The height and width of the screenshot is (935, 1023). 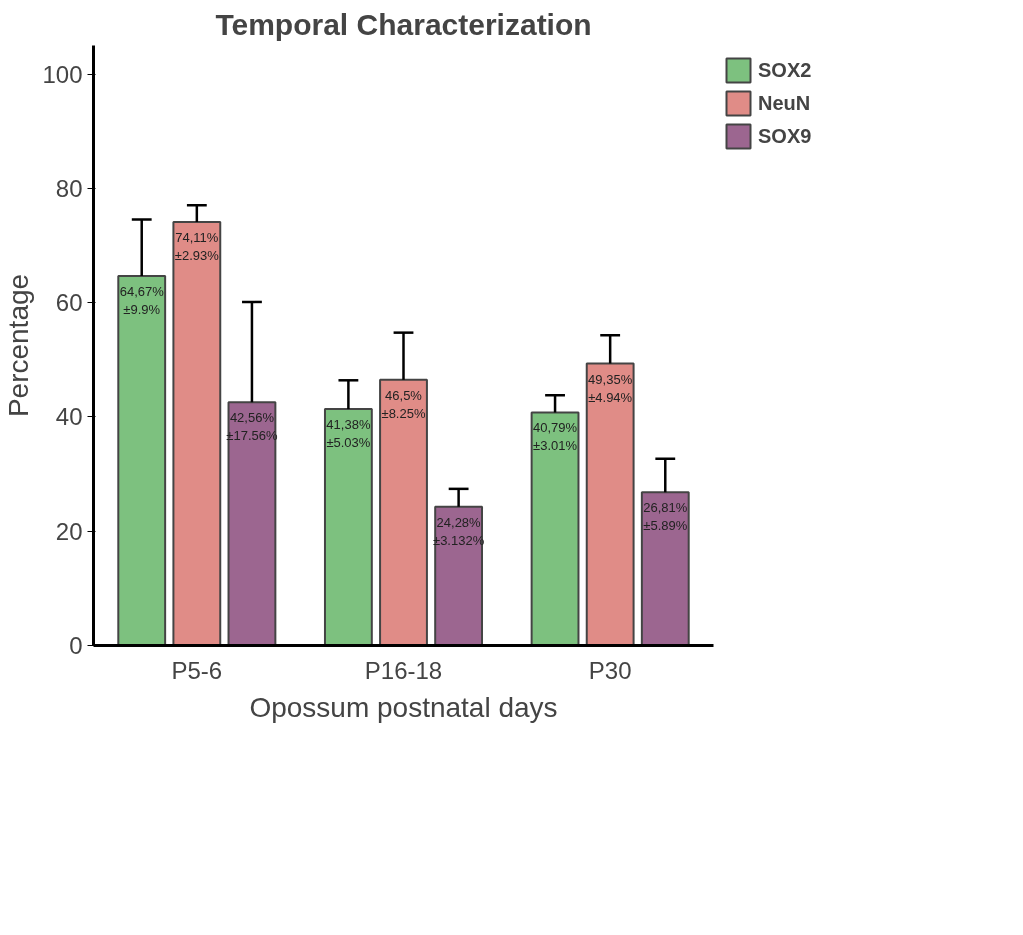 What do you see at coordinates (62, 74) in the screenshot?
I see `y-tick-label: 100` at bounding box center [62, 74].